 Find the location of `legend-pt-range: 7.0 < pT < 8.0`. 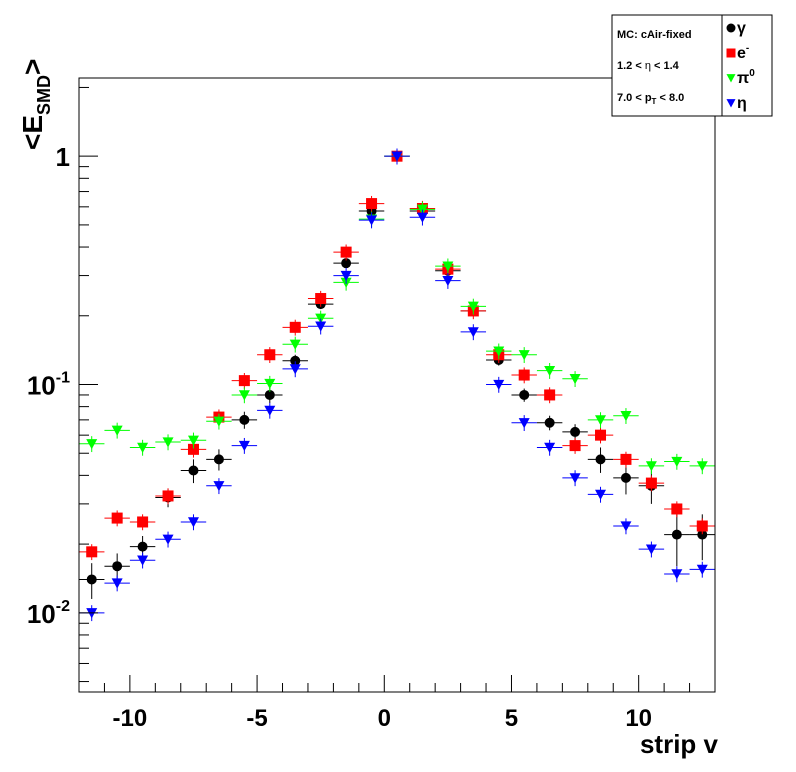

legend-pt-range: 7.0 < pT < 8.0 is located at coordinates (650, 99).